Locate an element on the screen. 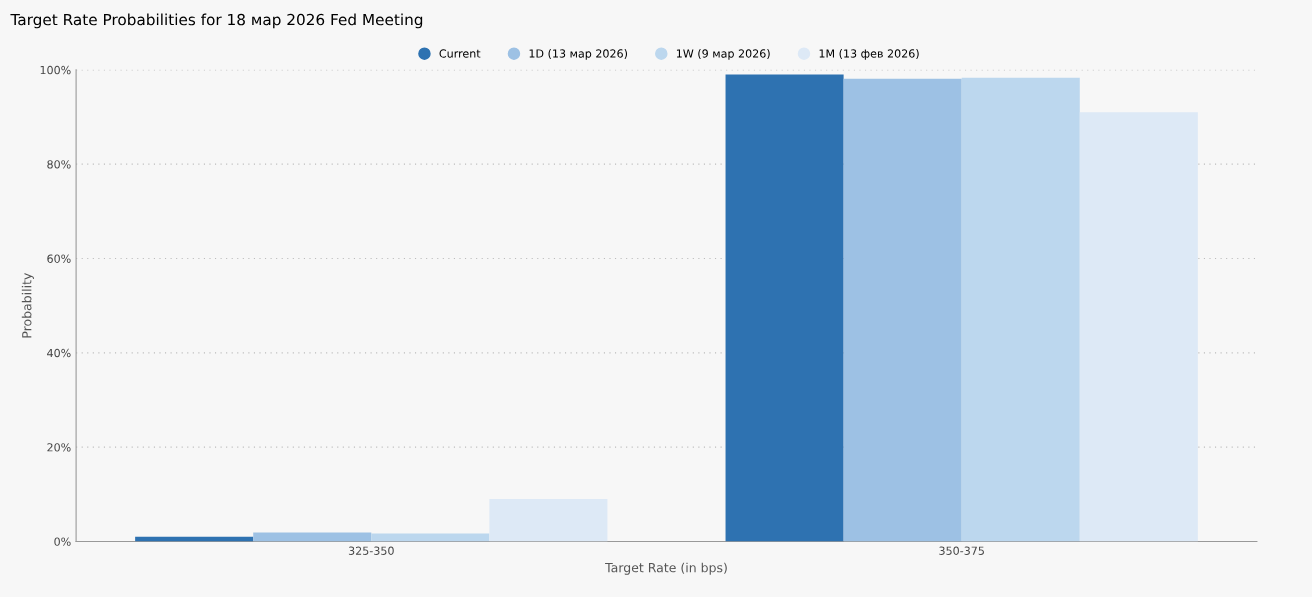 The image size is (1312, 597). y-axis-title: Probability is located at coordinates (27, 305).